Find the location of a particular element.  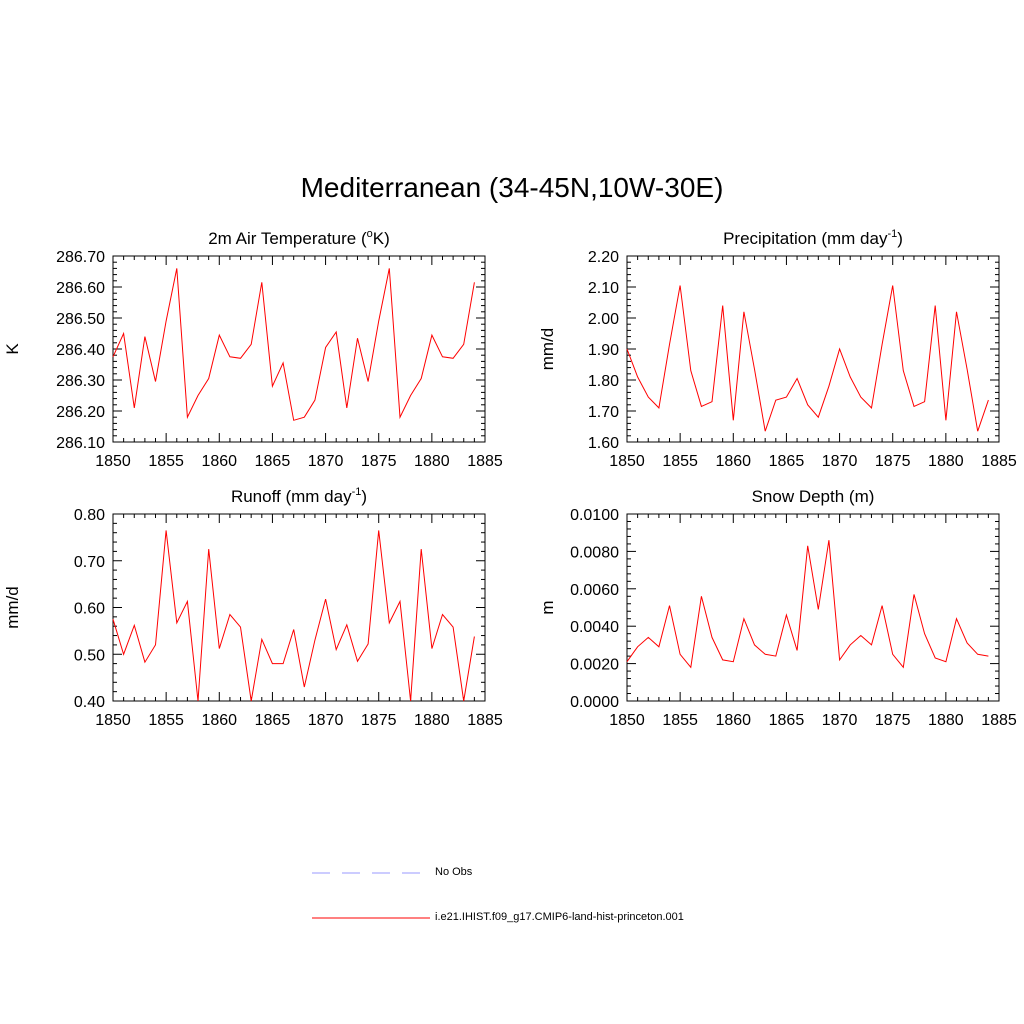

y-tick-label: 1.70 is located at coordinates (603, 412).